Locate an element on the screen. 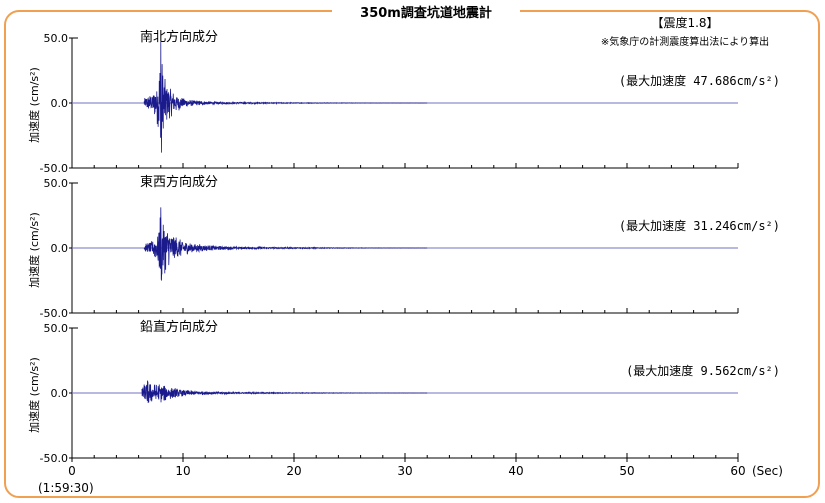 This screenshot has height=503, width=825. x-tick-label: 0 is located at coordinates (72, 471).